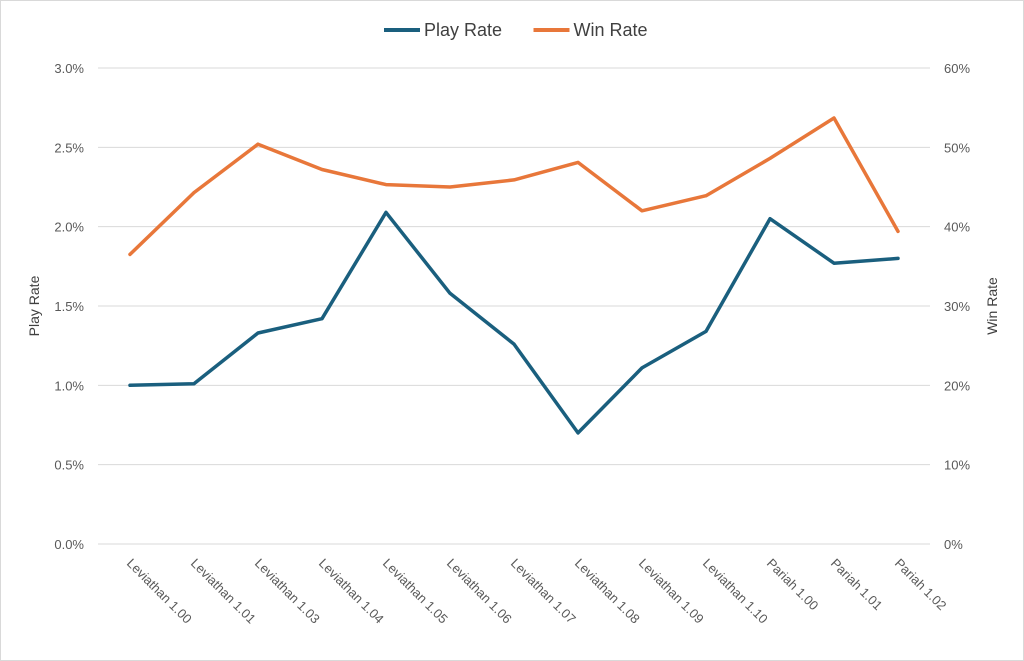  What do you see at coordinates (957, 147) in the screenshot?
I see `right-tick-label: 50%` at bounding box center [957, 147].